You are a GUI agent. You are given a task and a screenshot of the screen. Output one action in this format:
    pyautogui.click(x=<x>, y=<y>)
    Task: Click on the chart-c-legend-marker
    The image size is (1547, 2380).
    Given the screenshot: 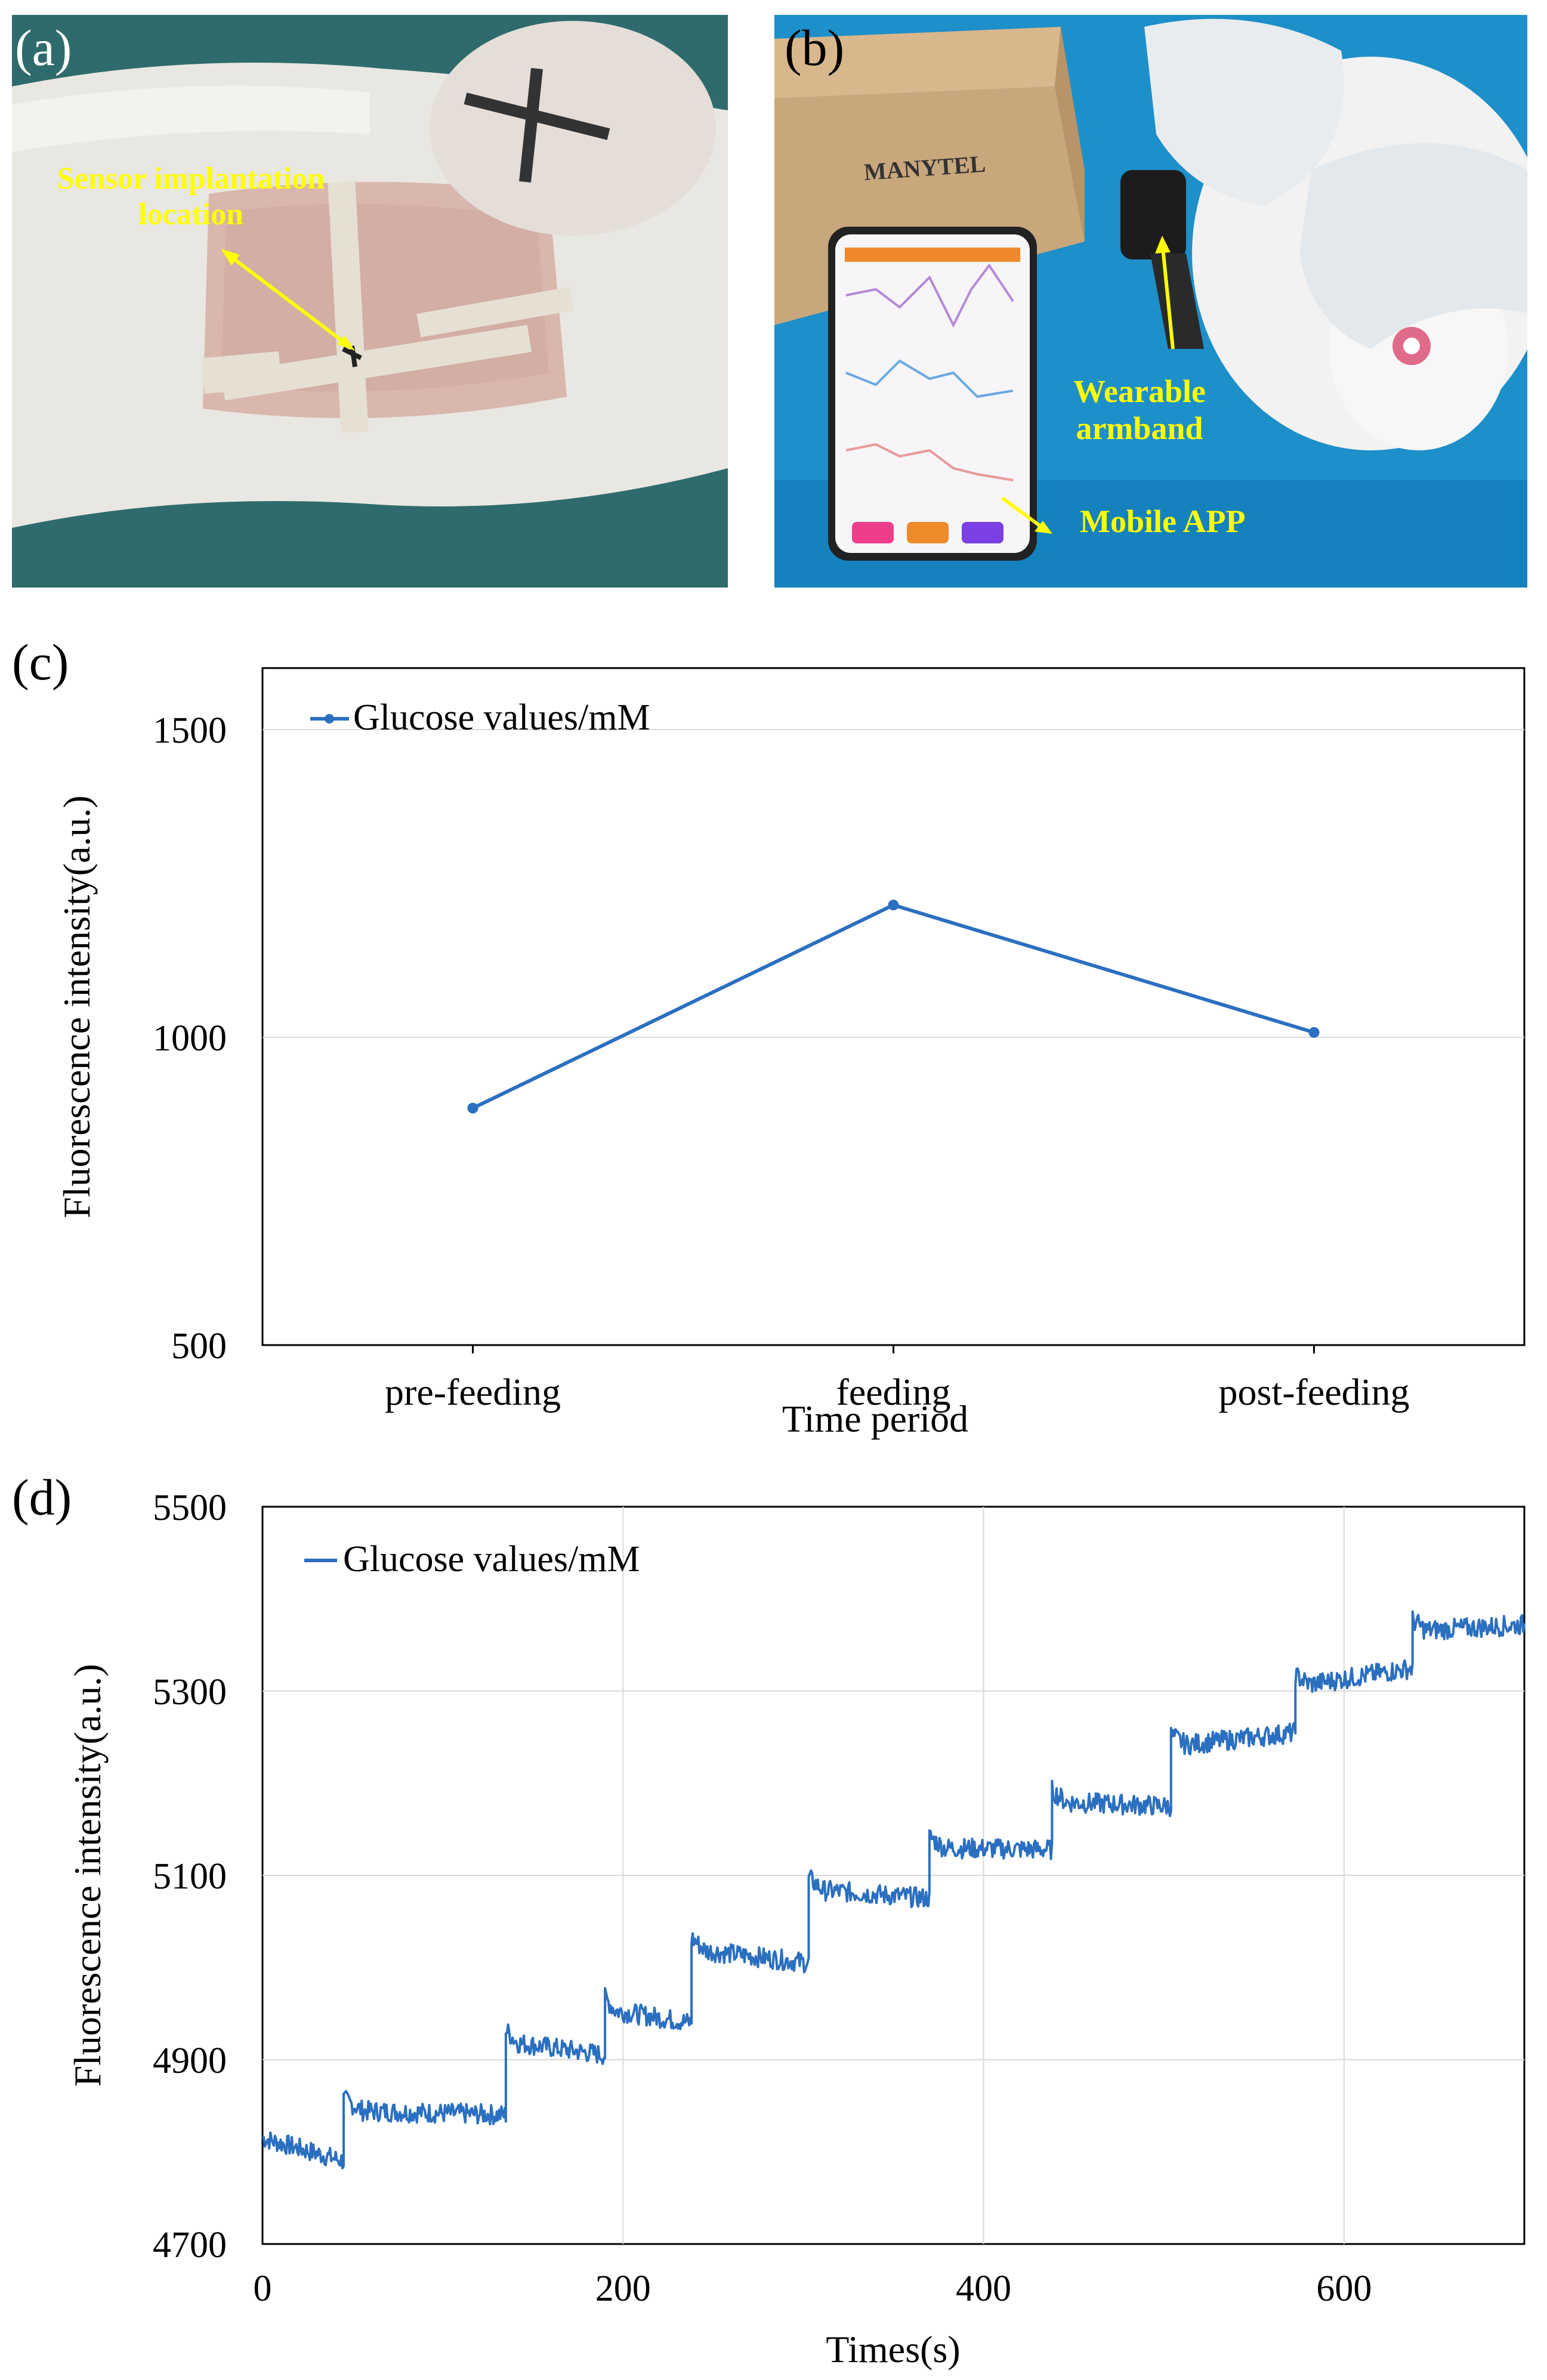 What is the action you would take?
    pyautogui.click(x=329, y=719)
    